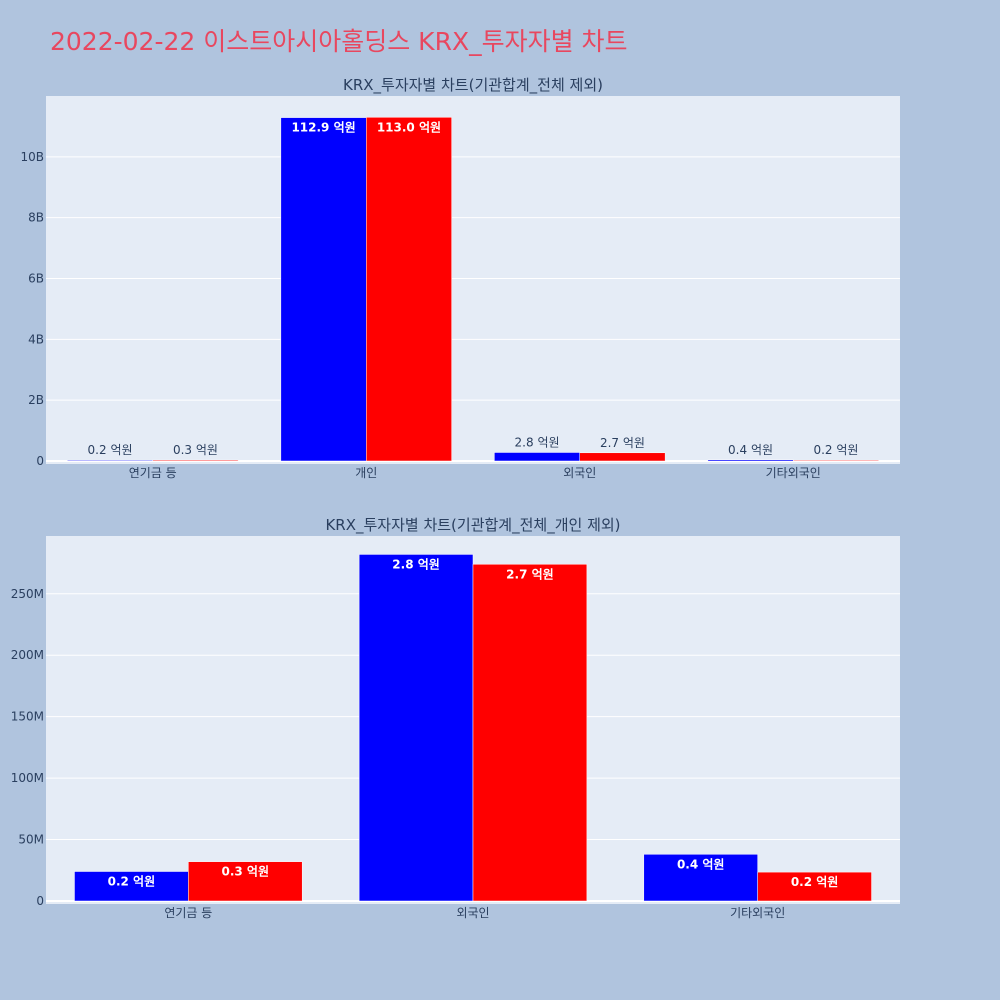 The image size is (1000, 1000). Describe the element at coordinates (36, 400) in the screenshot. I see `y-tick-label: 2B` at that location.